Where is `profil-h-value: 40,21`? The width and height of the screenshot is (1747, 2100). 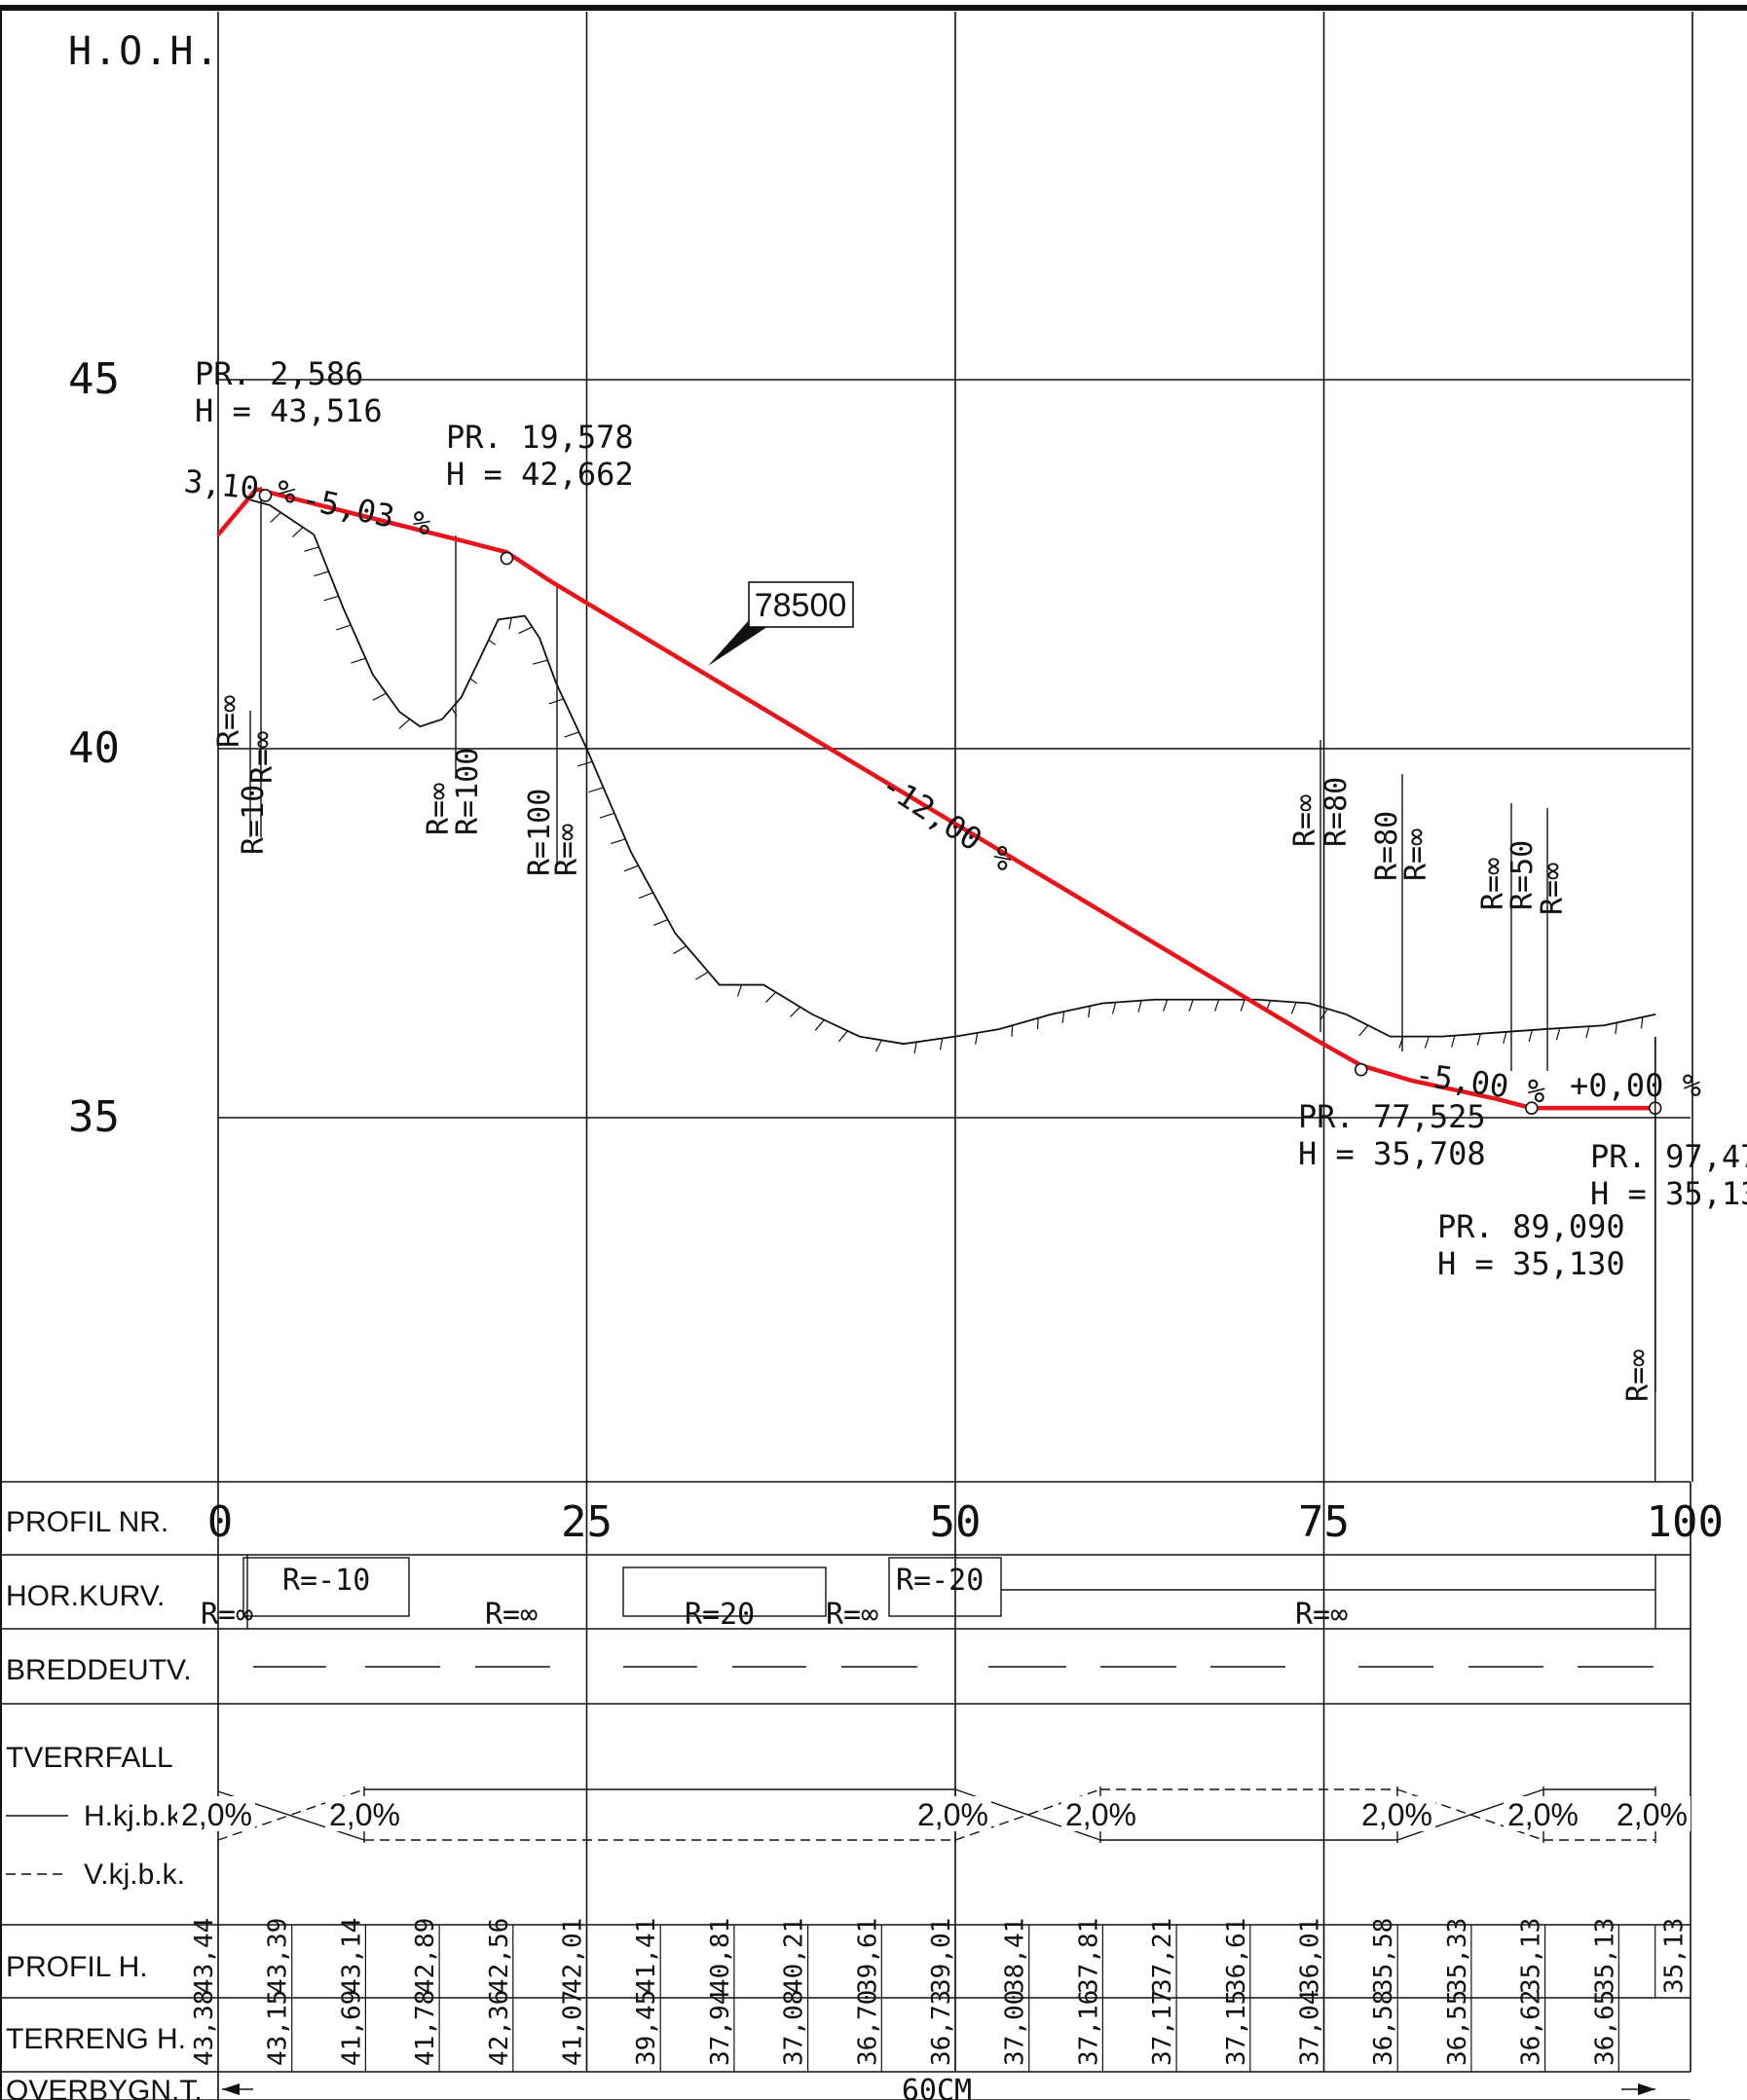 profil-h-value: 40,21 is located at coordinates (794, 1956).